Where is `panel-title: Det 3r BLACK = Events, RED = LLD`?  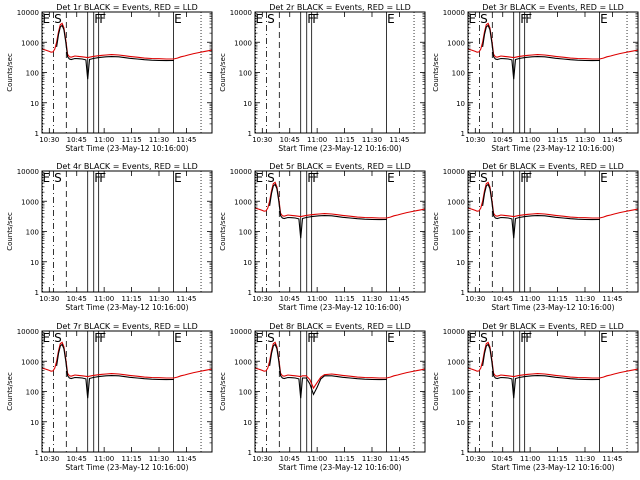 panel-title: Det 3r BLACK = Events, RED = LLD is located at coordinates (553, 7).